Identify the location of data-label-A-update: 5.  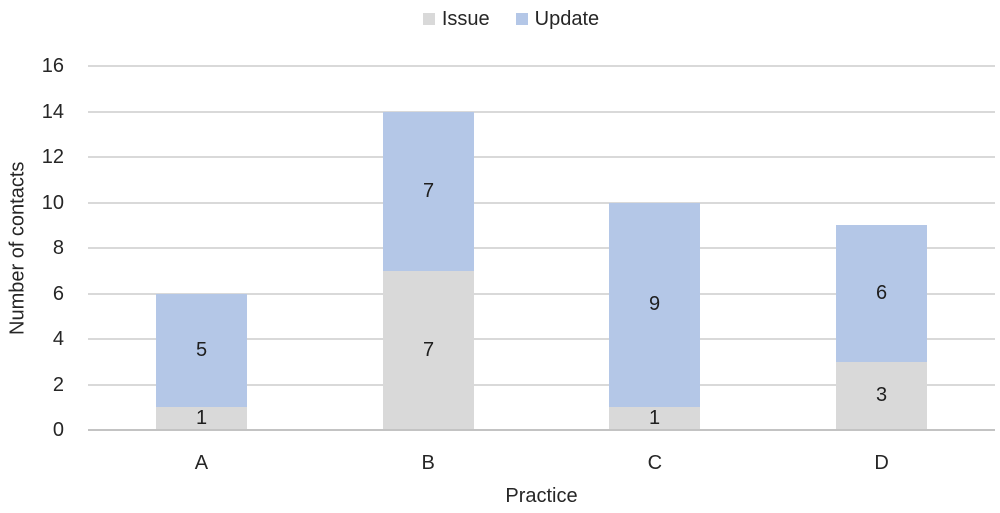
(201, 349).